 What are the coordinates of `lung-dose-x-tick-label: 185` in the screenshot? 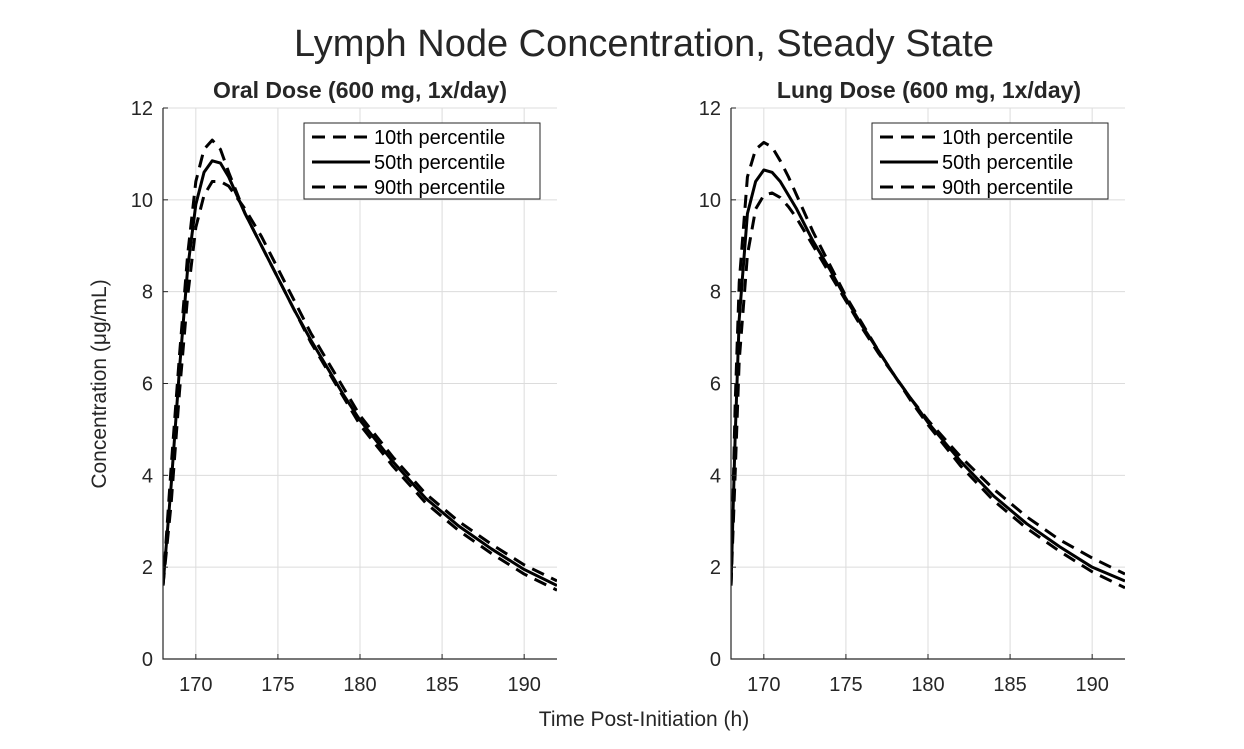 It's located at (1009, 685).